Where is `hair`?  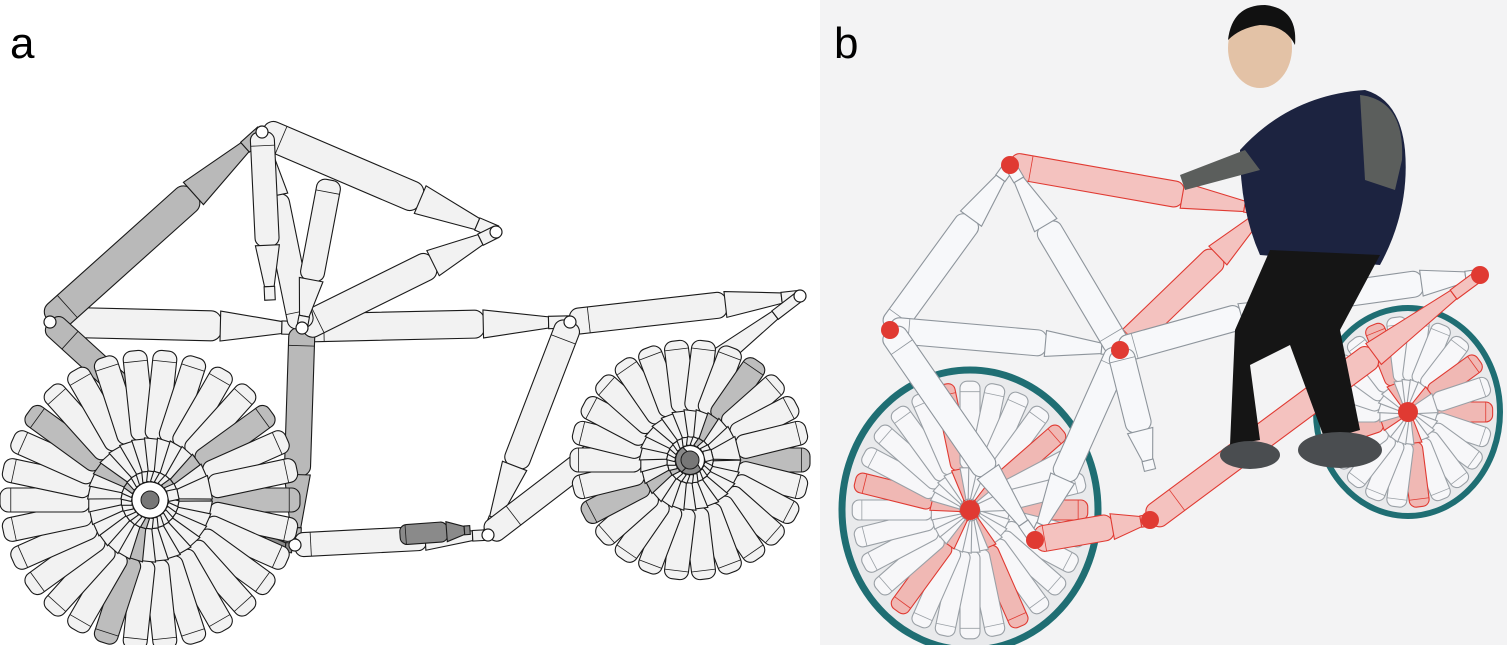
hair is located at coordinates (1262, 25).